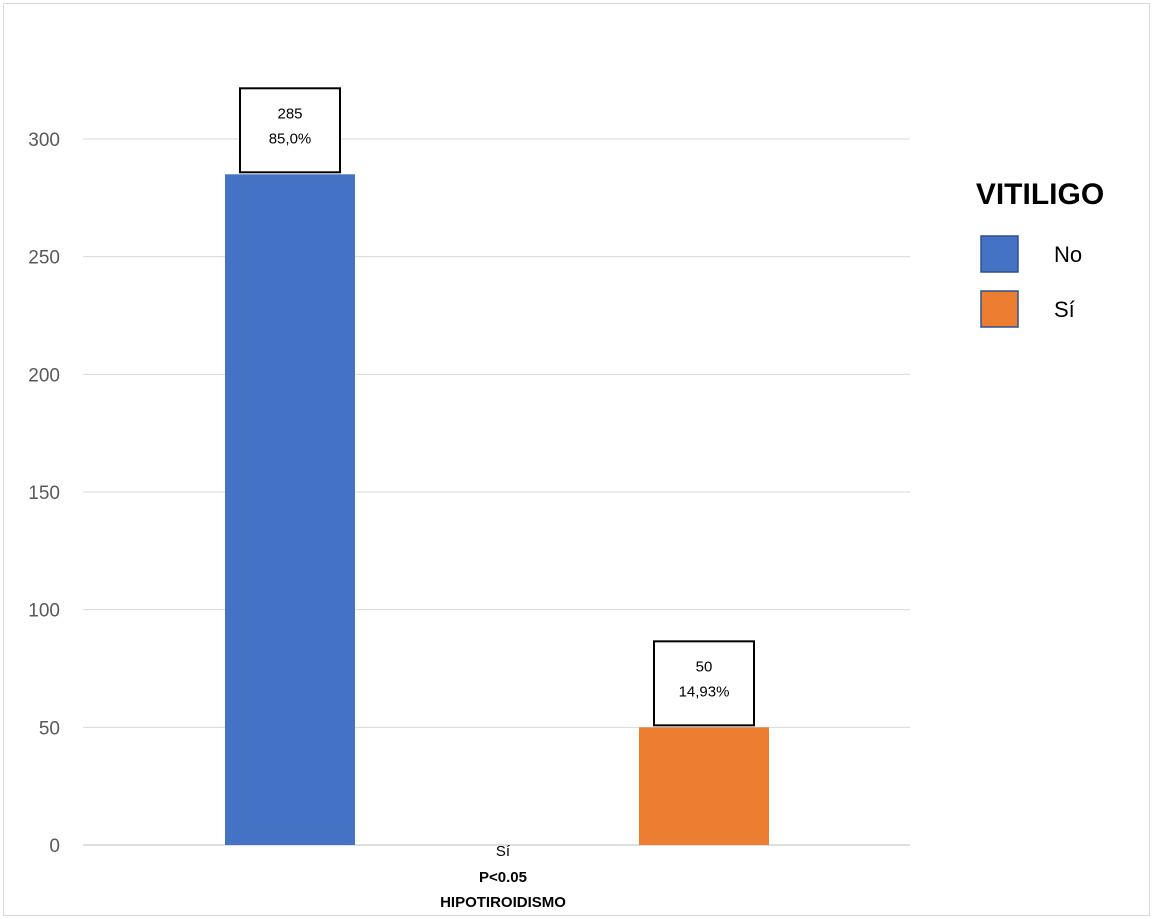  I want to click on y-tick-label: 150, so click(44, 493).